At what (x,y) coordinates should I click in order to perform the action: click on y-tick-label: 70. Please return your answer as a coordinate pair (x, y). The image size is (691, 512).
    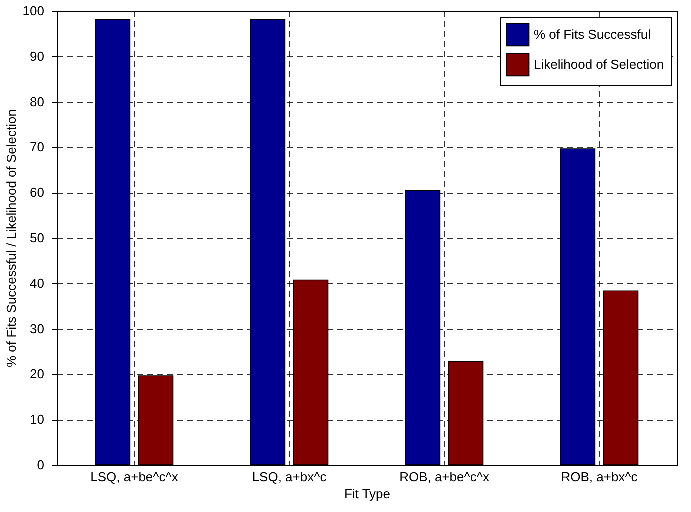
    Looking at the image, I should click on (37, 147).